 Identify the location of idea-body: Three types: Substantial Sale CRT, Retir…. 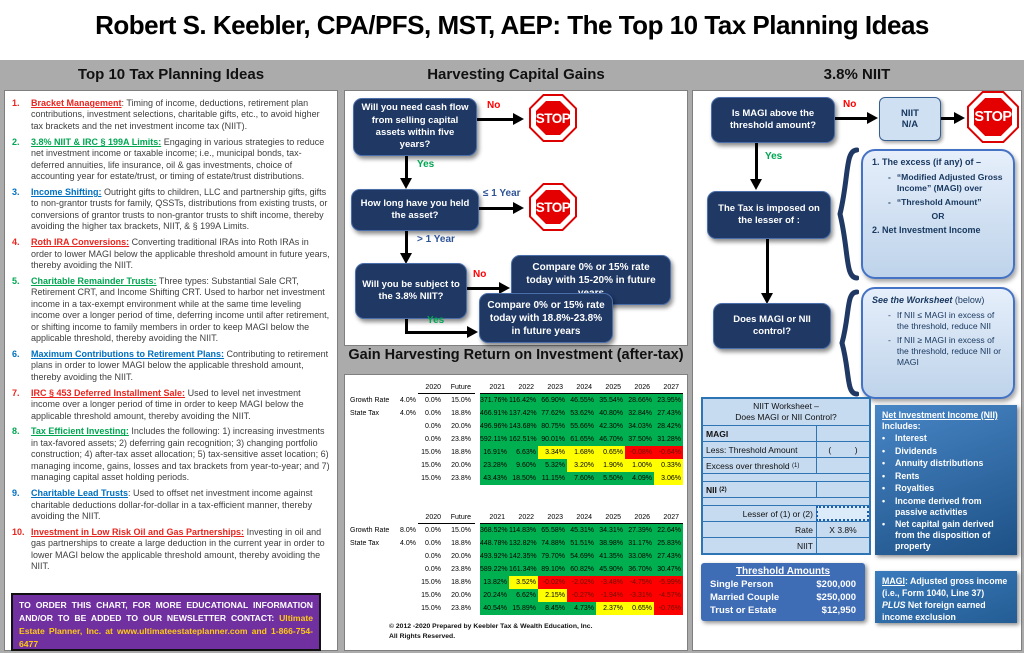
(180, 309).